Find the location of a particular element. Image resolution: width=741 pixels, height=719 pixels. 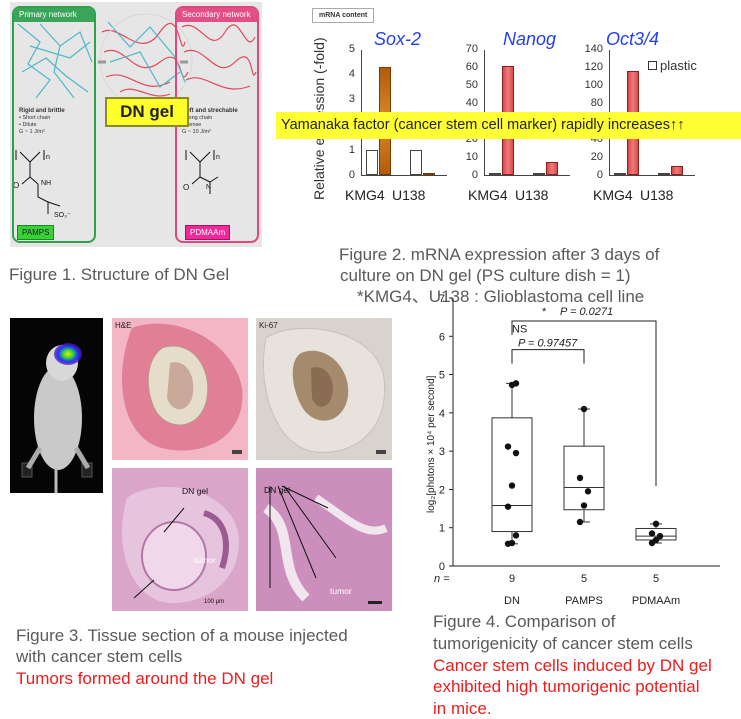

dn-gel-section-1: DN gel tumor 100 μm is located at coordinates (180, 539).